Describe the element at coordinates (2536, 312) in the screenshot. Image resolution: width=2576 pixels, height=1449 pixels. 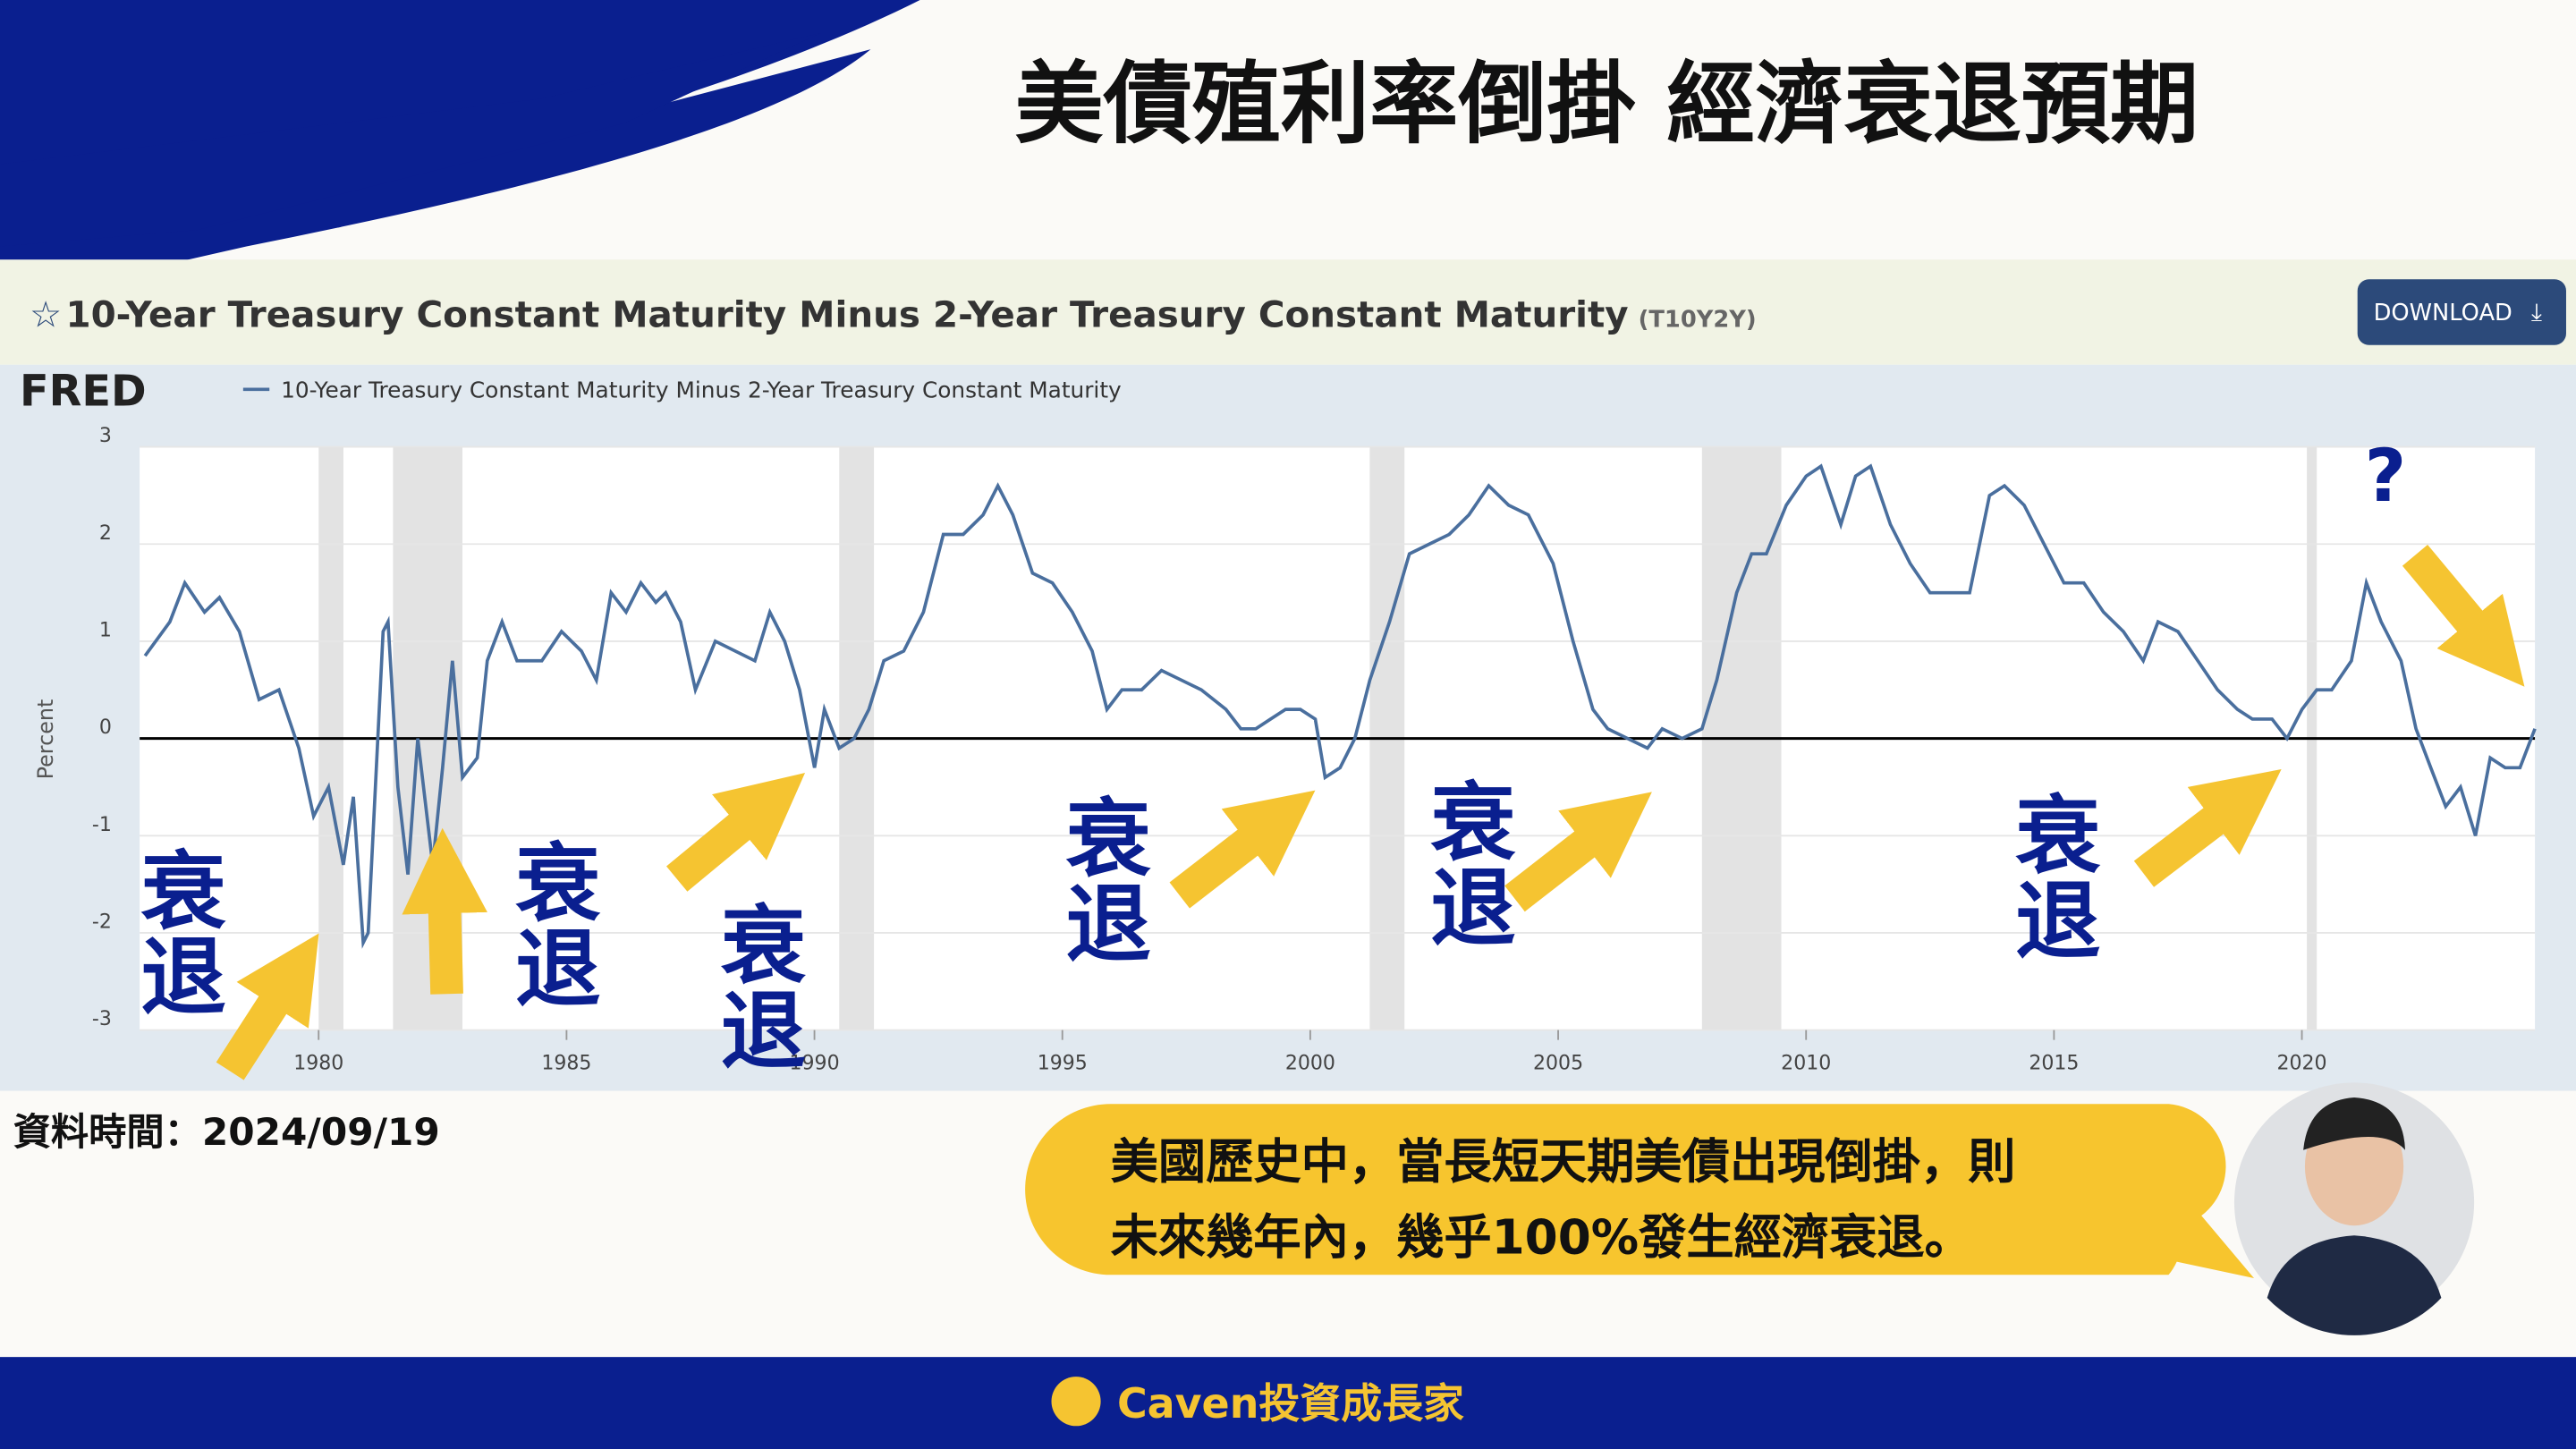
I see `download-icon: ⤓` at that location.